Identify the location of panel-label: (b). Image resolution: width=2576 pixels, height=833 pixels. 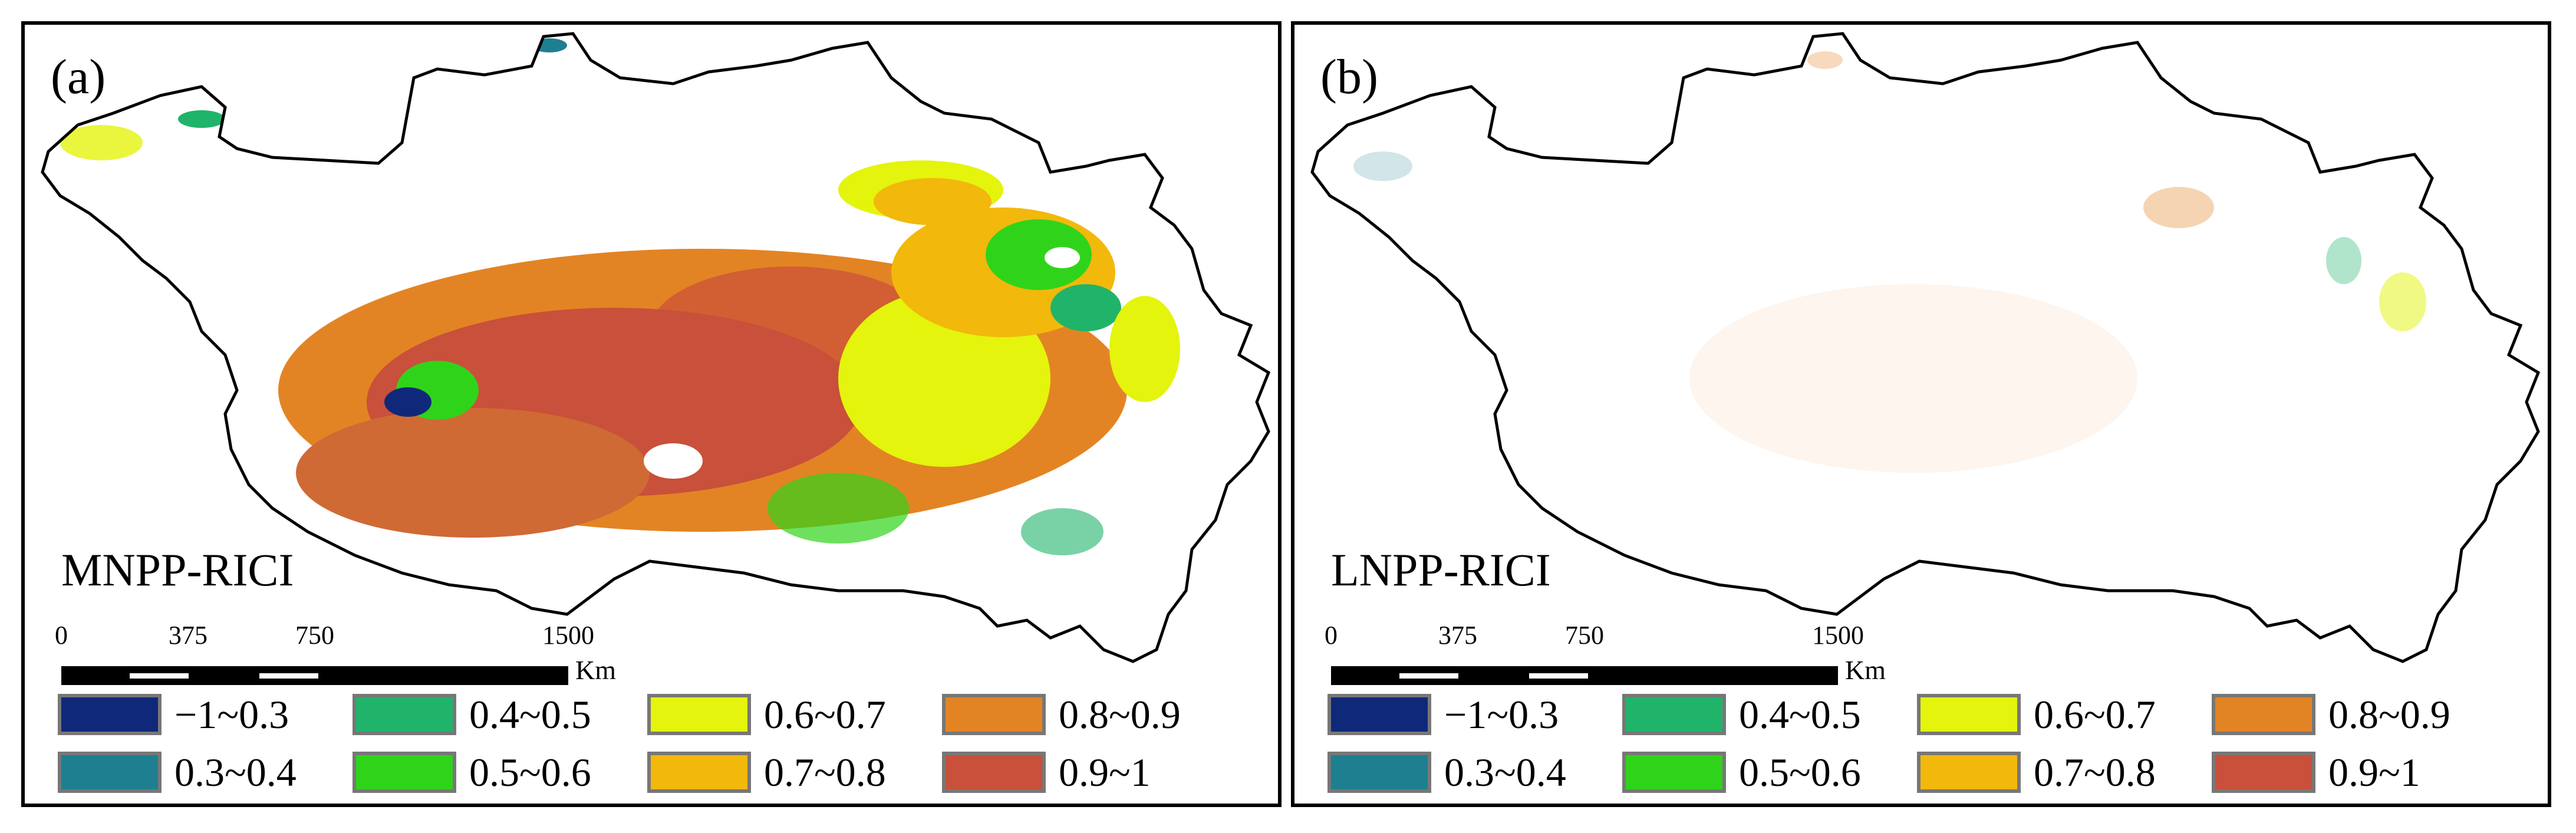
(1349, 77).